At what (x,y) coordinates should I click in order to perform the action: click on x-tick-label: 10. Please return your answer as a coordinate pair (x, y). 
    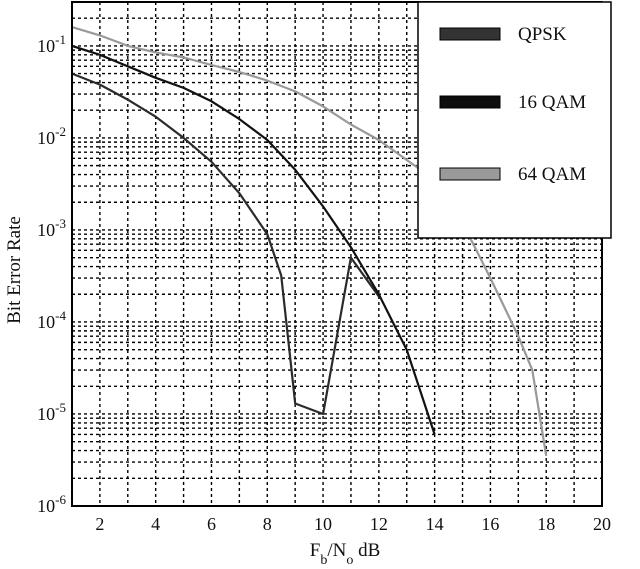
    Looking at the image, I should click on (323, 524).